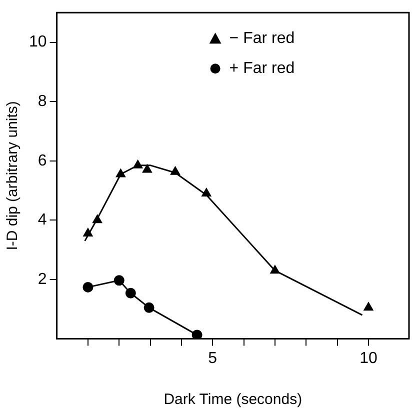  I want to click on y-tick-label: 2, so click(42, 279).